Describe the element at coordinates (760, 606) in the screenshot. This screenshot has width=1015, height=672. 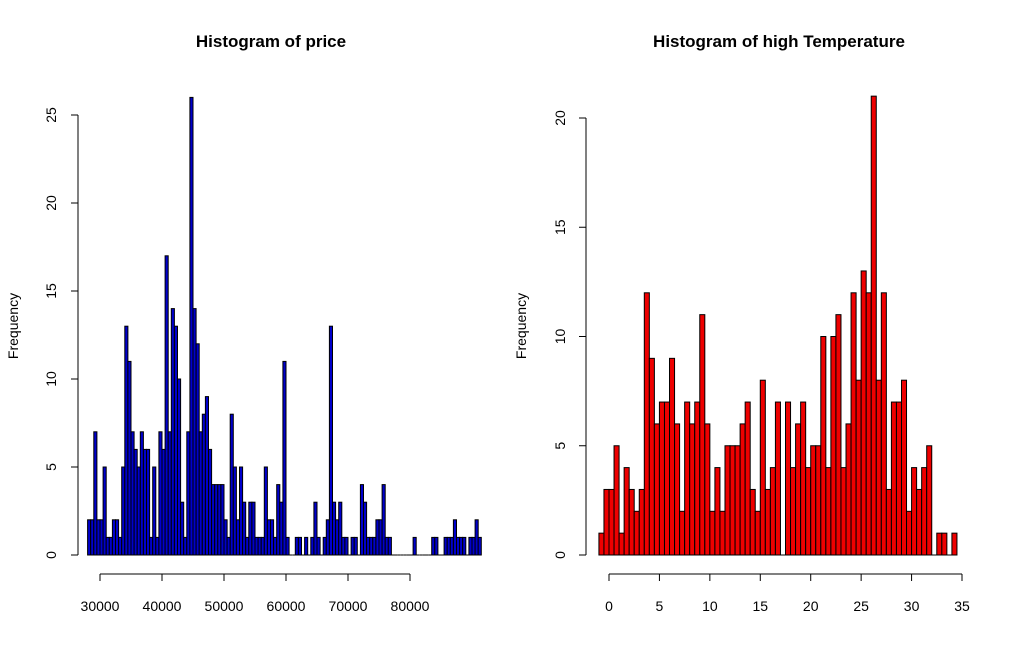
I see `x-tick-label: 15` at that location.